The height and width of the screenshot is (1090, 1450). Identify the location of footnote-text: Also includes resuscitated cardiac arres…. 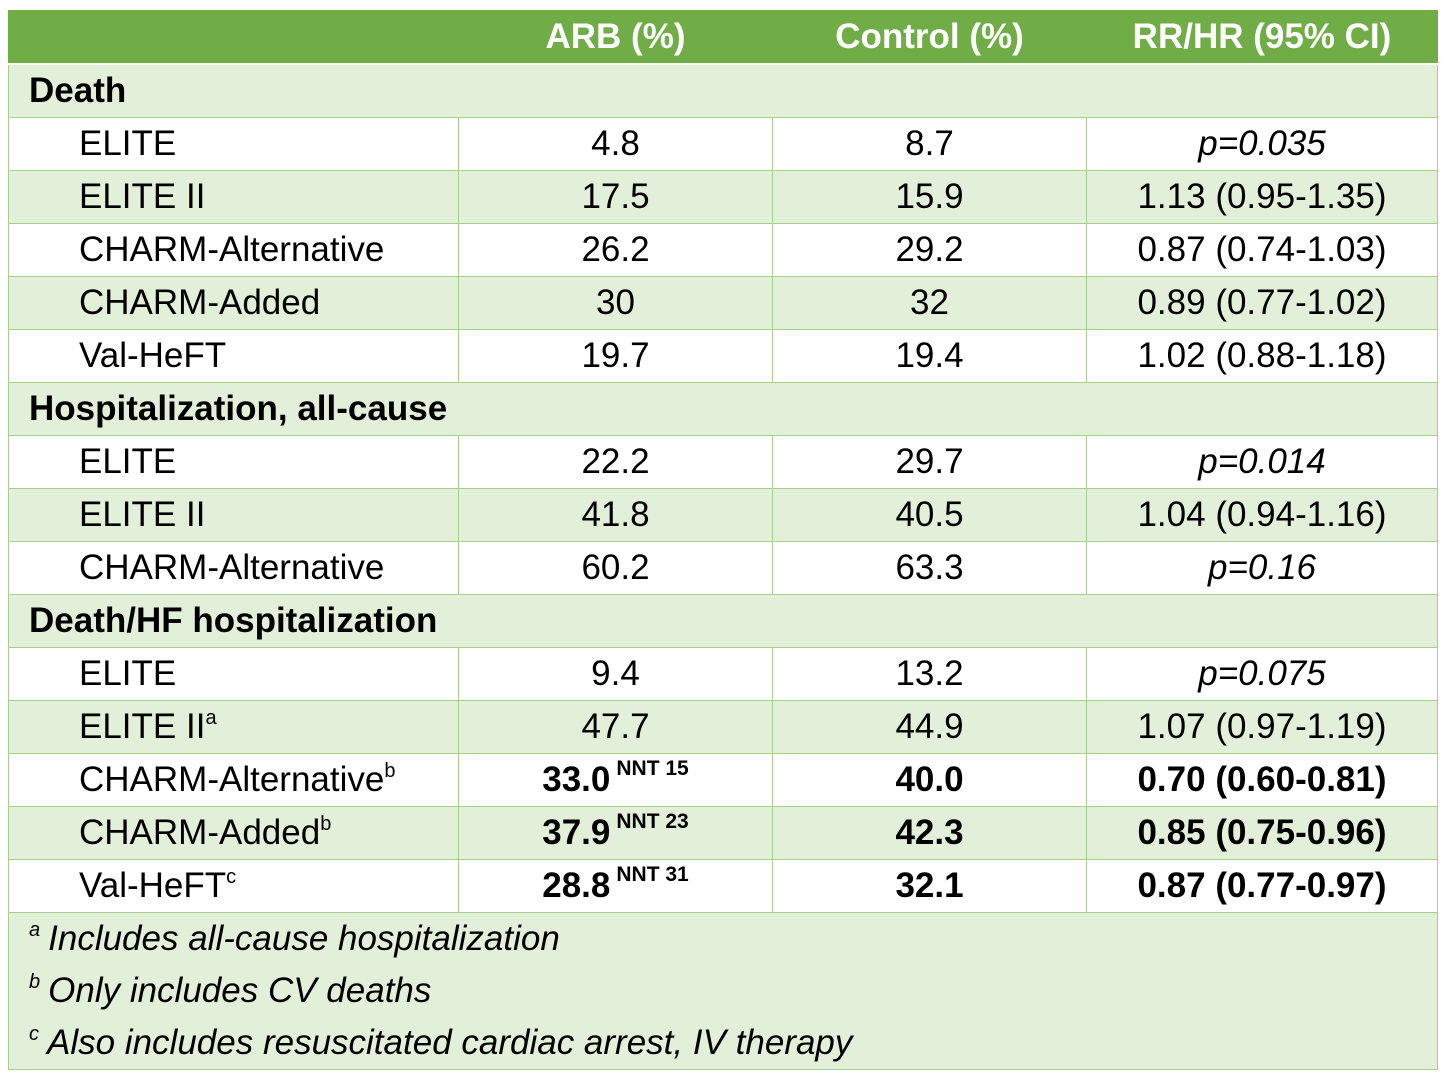
(450, 1042).